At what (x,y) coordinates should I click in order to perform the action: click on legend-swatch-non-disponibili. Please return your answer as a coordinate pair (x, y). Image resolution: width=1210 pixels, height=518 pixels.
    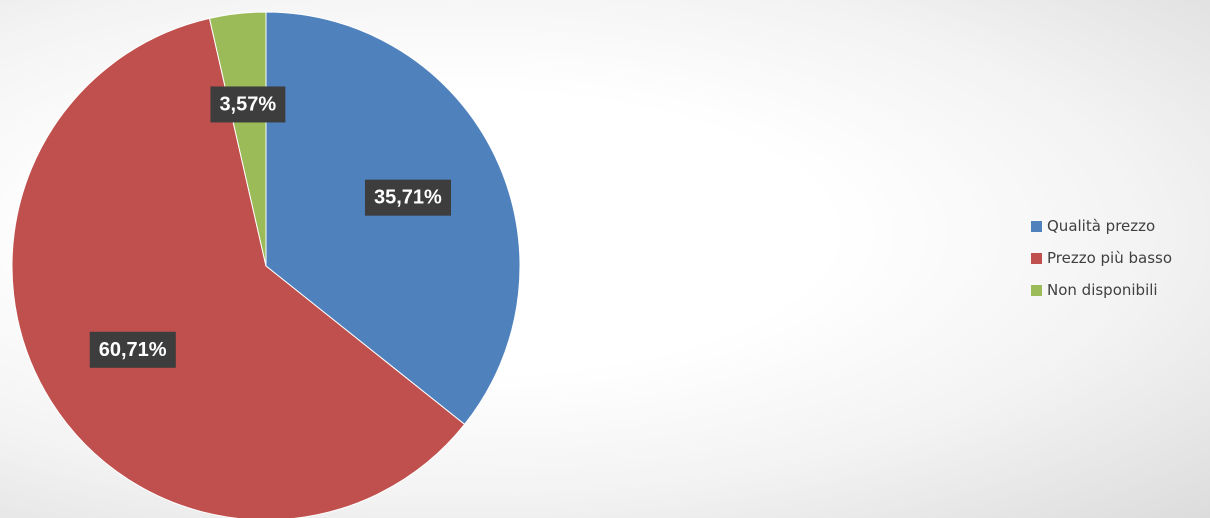
    Looking at the image, I should click on (1036, 290).